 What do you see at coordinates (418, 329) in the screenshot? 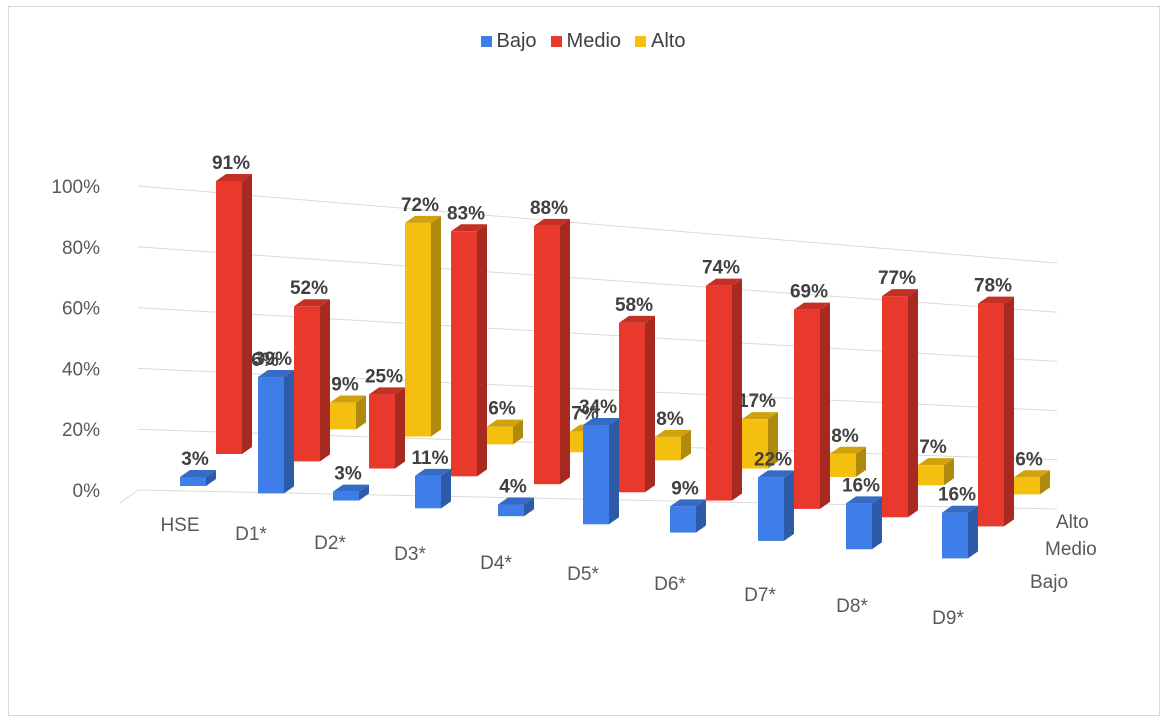
I see `bar-alto-d2` at bounding box center [418, 329].